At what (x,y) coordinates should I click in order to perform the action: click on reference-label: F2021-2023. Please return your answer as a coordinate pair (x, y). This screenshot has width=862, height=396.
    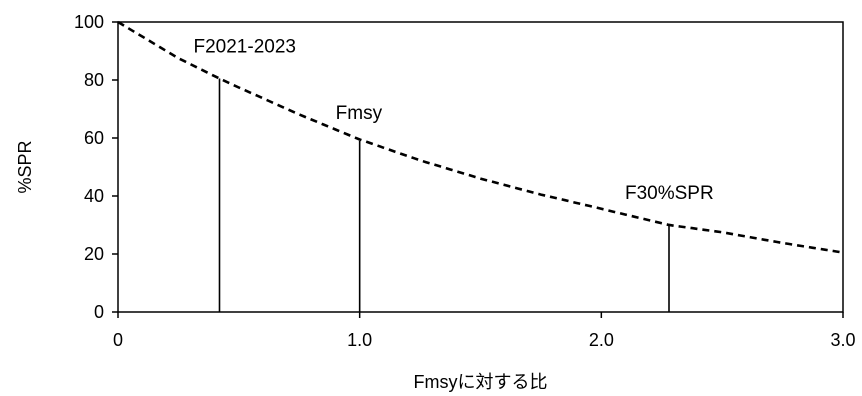
    Looking at the image, I should click on (245, 47).